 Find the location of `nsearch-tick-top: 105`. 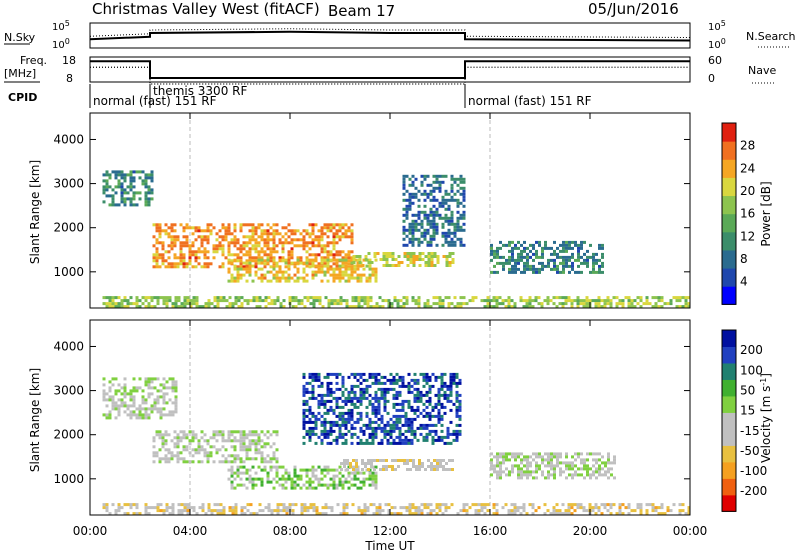

nsearch-tick-top: 105 is located at coordinates (717, 26).